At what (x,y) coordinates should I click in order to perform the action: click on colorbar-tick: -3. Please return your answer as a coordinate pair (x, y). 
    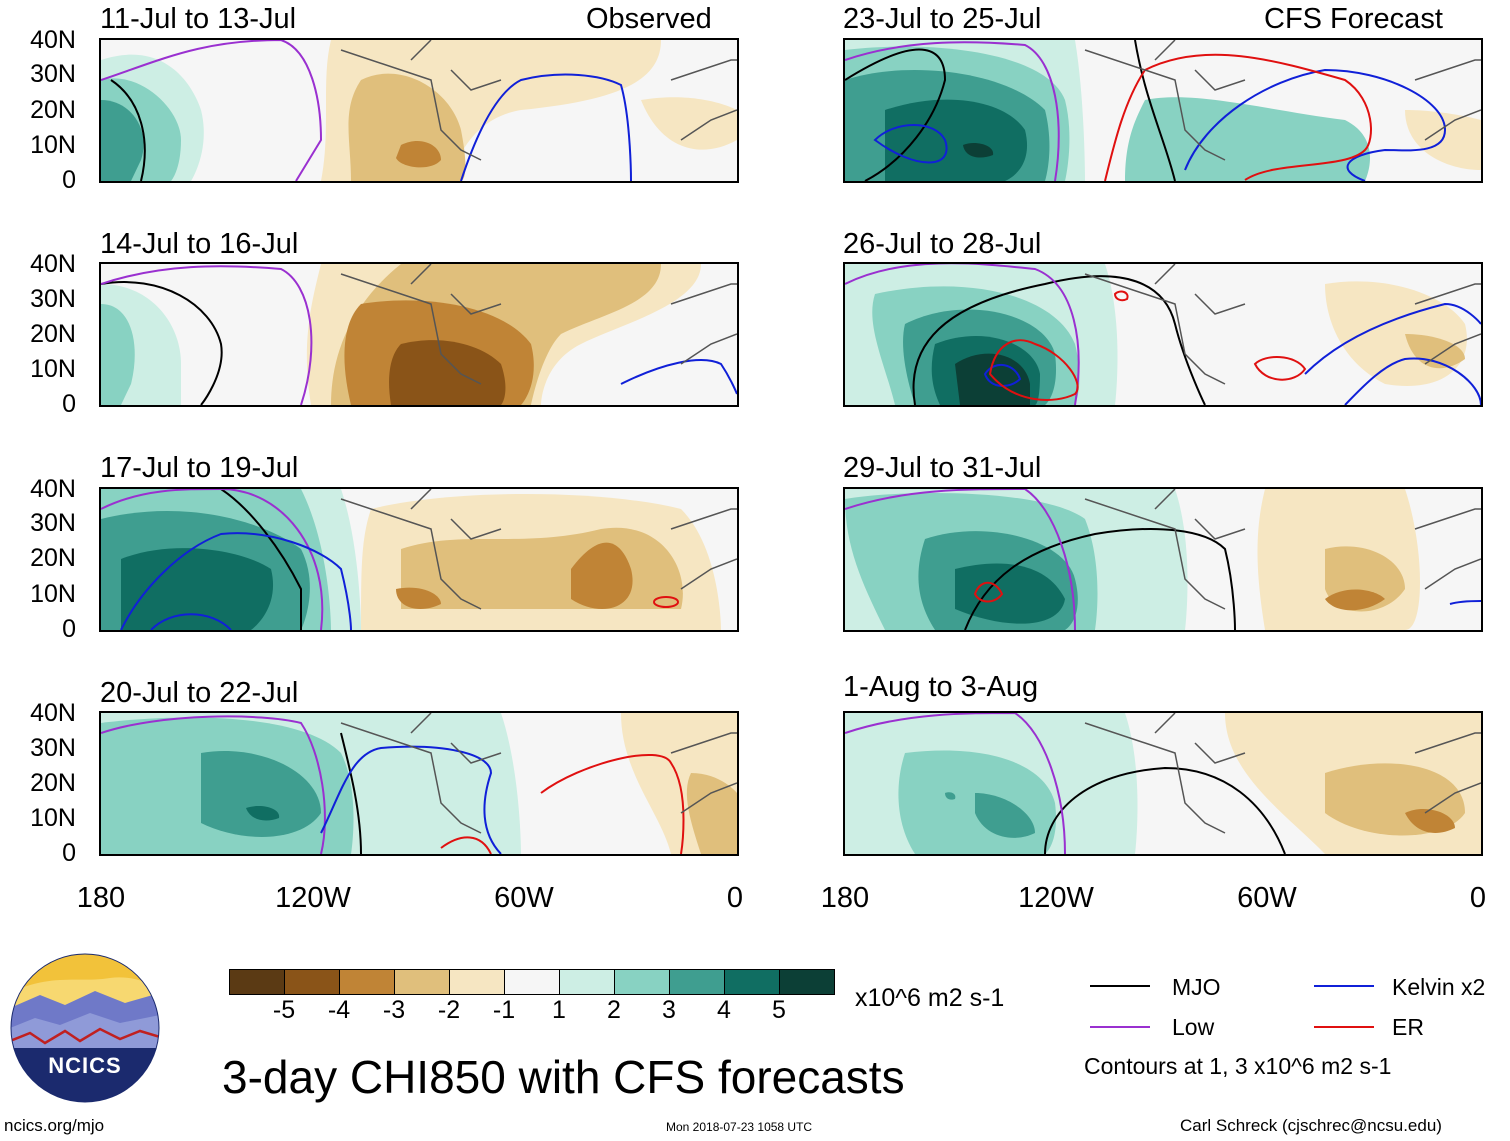
    Looking at the image, I should click on (394, 1010).